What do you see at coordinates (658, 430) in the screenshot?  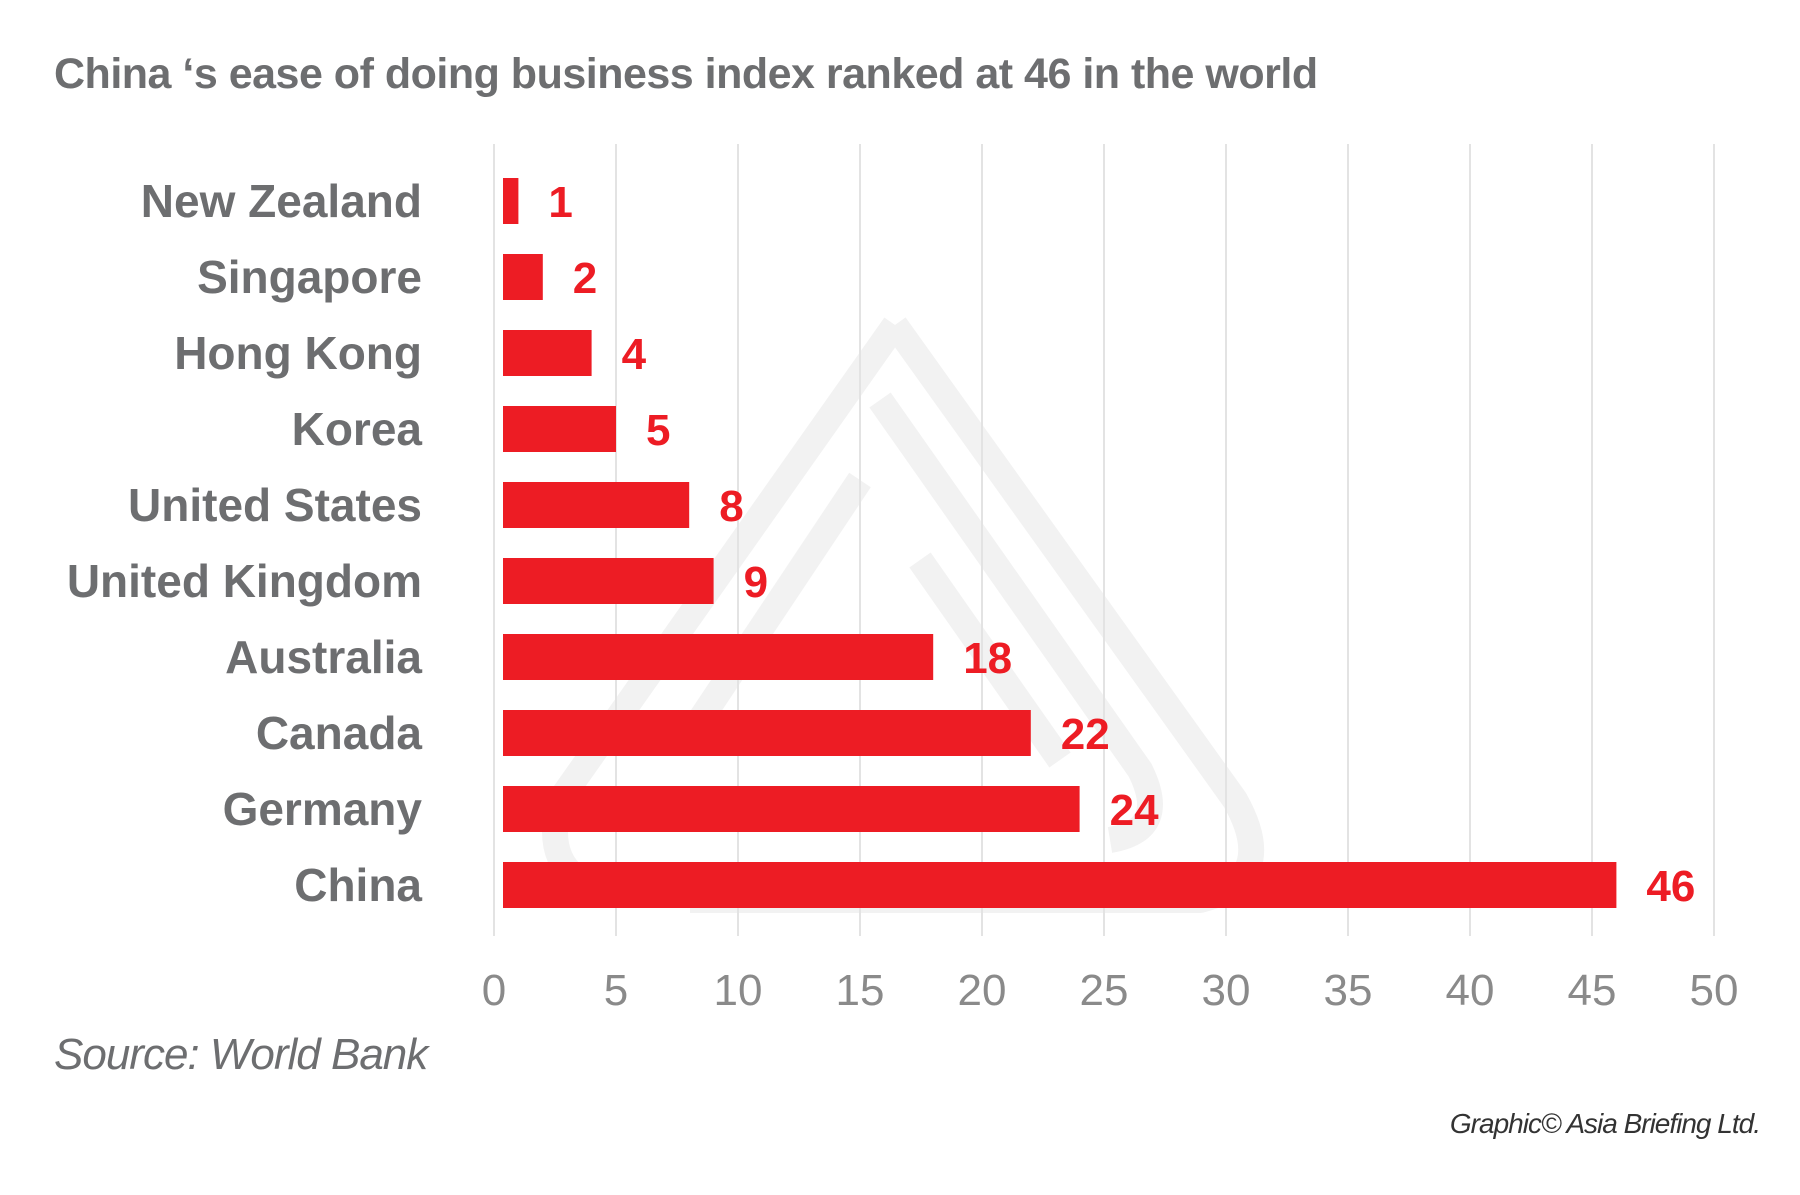 I see `data-label: 5` at bounding box center [658, 430].